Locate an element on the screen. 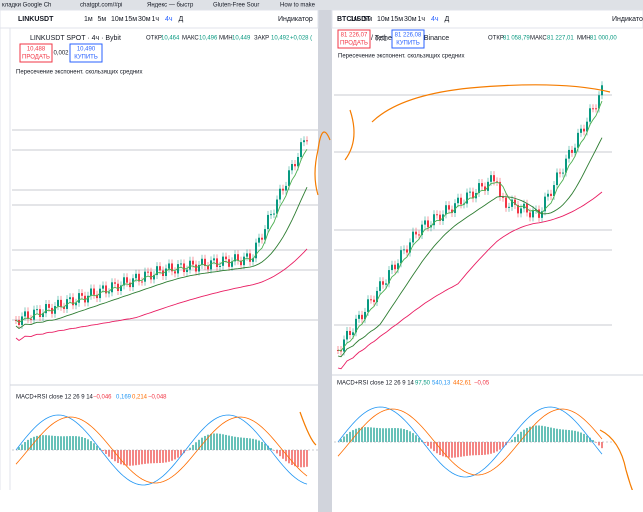  legend: МИН is located at coordinates (226, 39).